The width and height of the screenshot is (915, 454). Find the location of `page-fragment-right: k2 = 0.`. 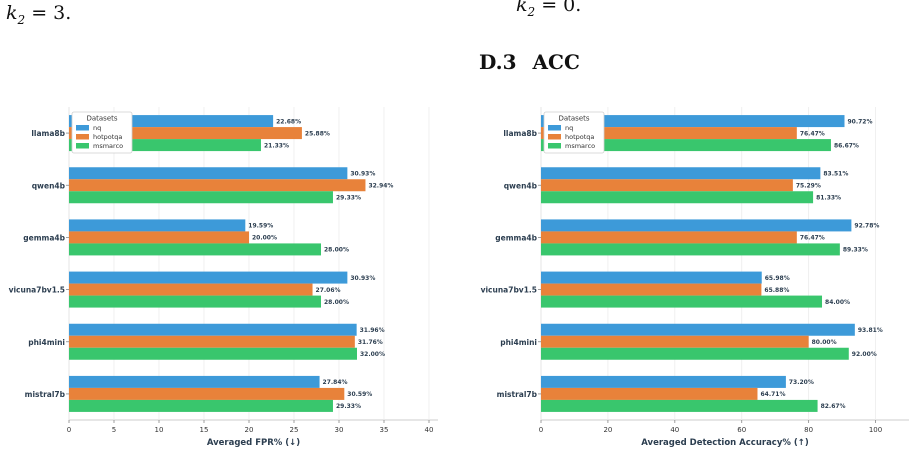

page-fragment-right: k2 = 0. is located at coordinates (548, 9).